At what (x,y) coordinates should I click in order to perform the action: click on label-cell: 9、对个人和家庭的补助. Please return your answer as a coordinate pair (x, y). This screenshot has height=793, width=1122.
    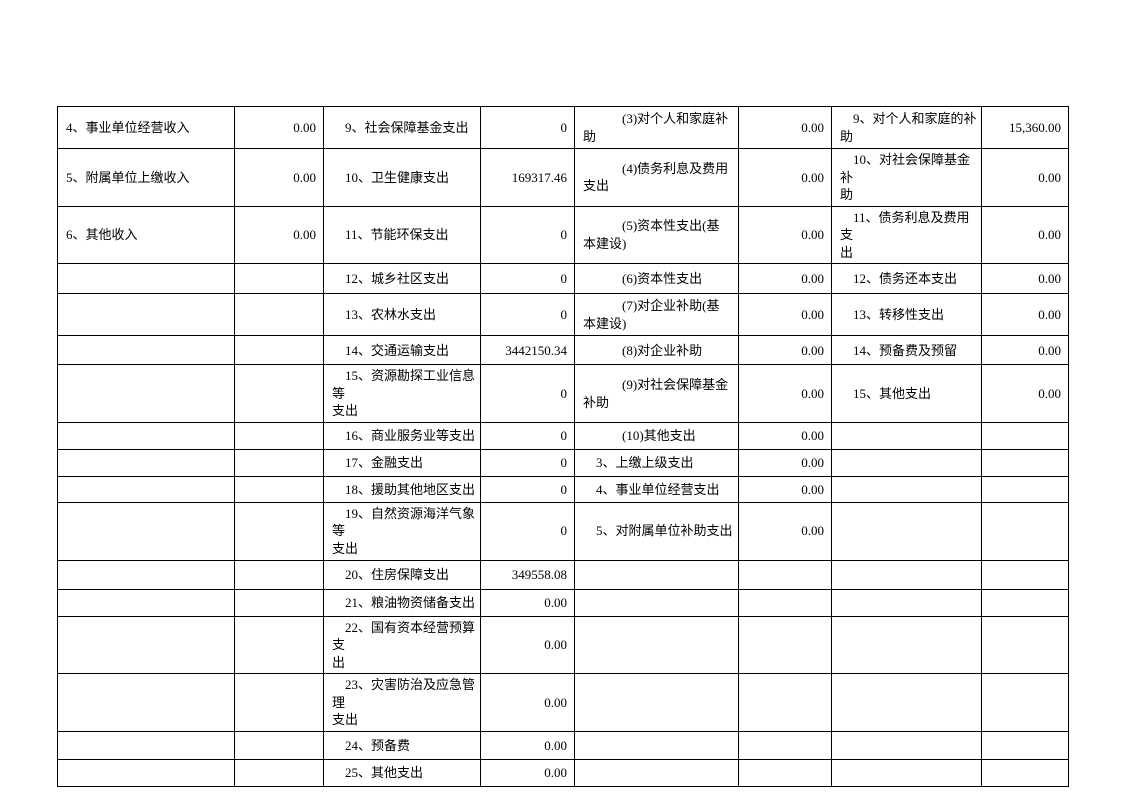
    Looking at the image, I should click on (906, 127).